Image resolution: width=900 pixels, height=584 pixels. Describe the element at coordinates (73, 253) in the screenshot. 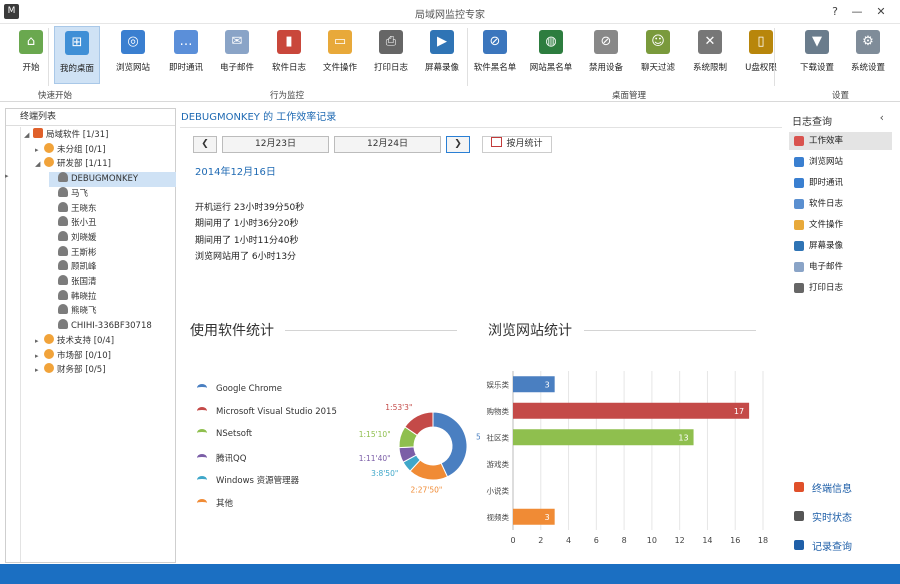

I see `tree-item-user: 王斯彬` at that location.